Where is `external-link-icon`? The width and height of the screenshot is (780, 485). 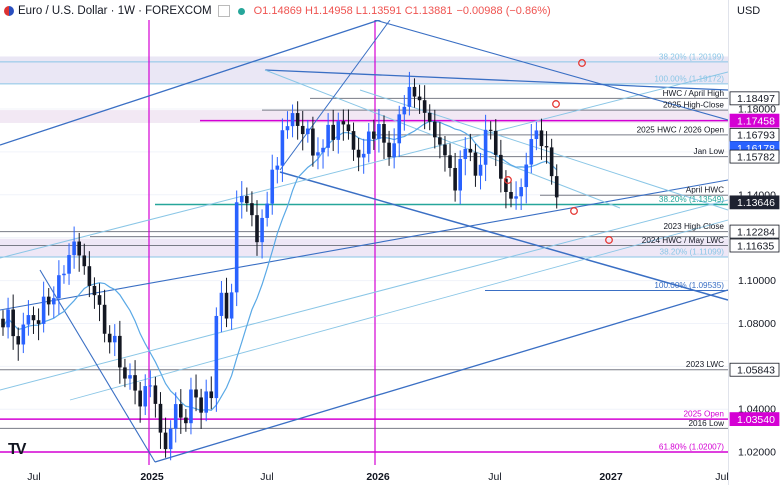
external-link-icon is located at coordinates (223, 11).